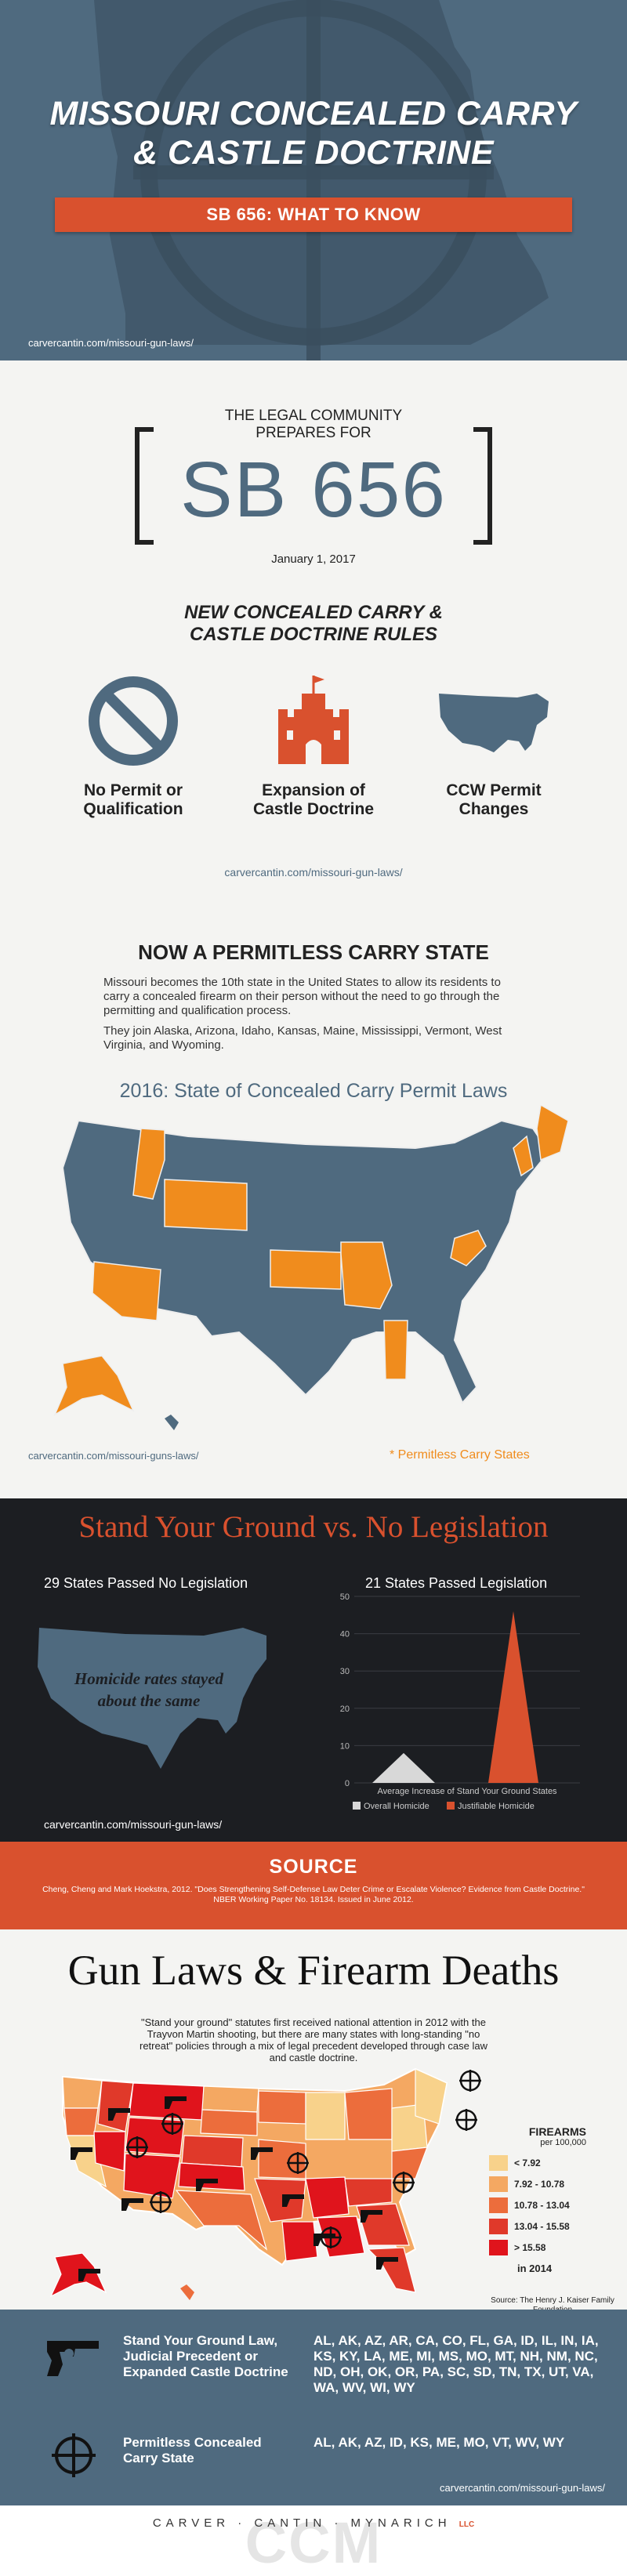 The image size is (627, 2576). What do you see at coordinates (494, 723) in the screenshot?
I see `us-map-icon` at bounding box center [494, 723].